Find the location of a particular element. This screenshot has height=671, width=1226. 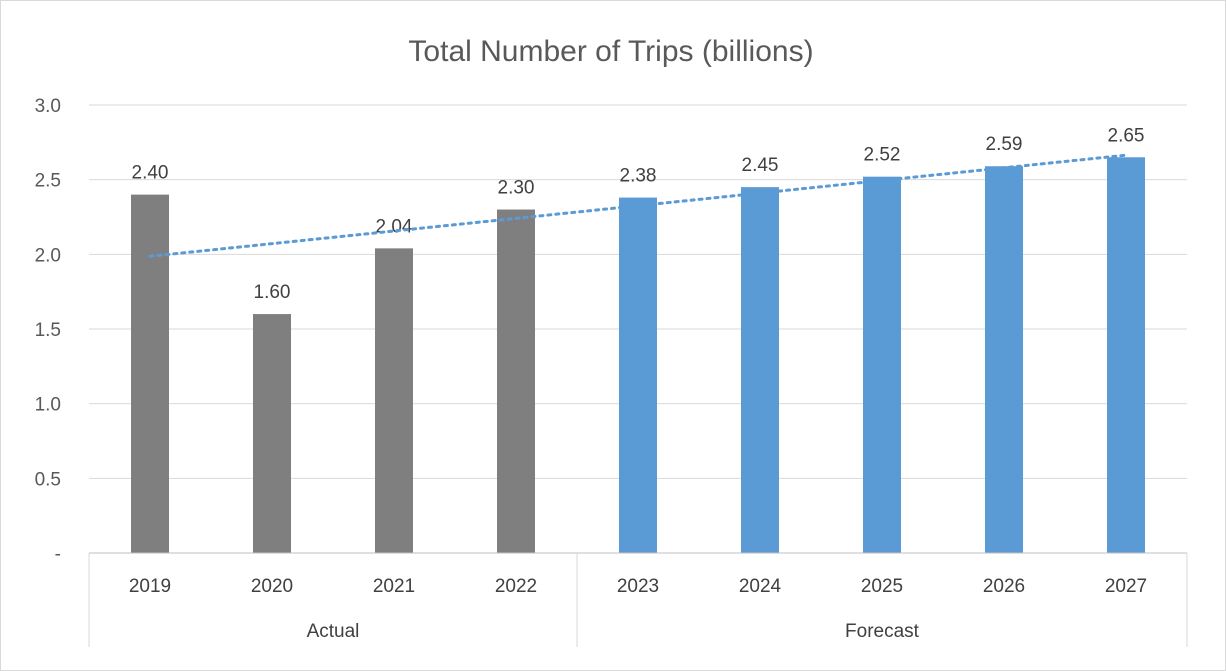

y-tick-label: 0.5 is located at coordinates (48, 479).